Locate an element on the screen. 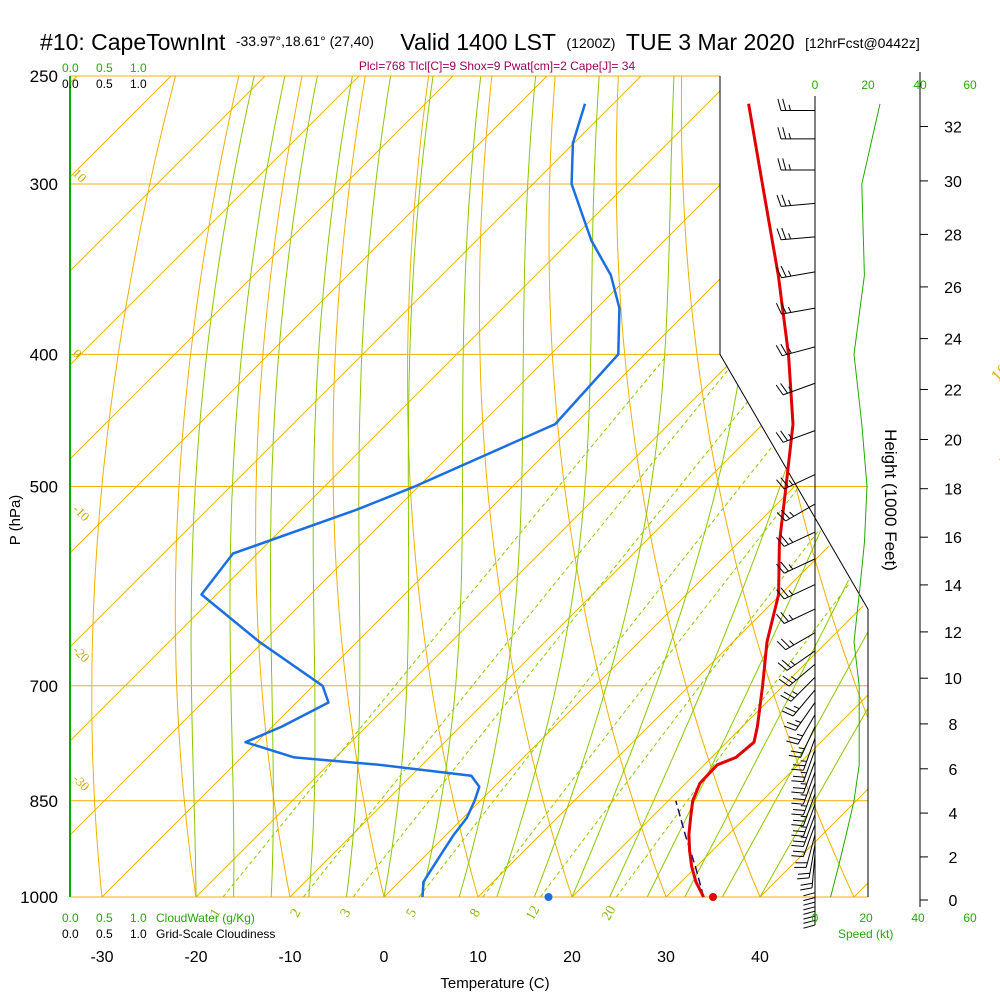 Image resolution: width=1000 pixels, height=1000 pixels. cloud-scale-top-green-1: 0.5 is located at coordinates (104, 68).